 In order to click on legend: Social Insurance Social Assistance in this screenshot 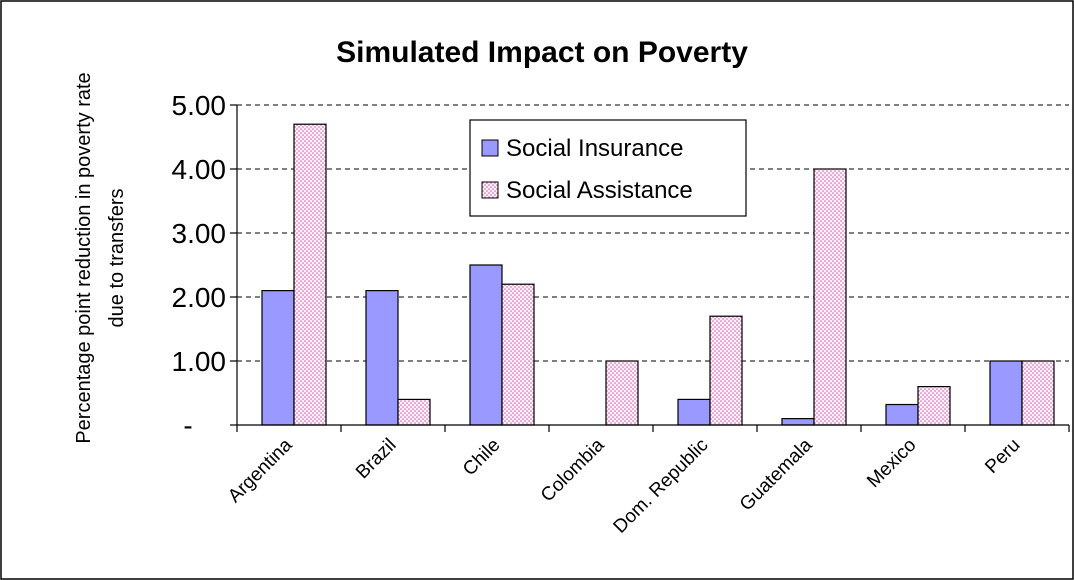, I will do `click(608, 168)`.